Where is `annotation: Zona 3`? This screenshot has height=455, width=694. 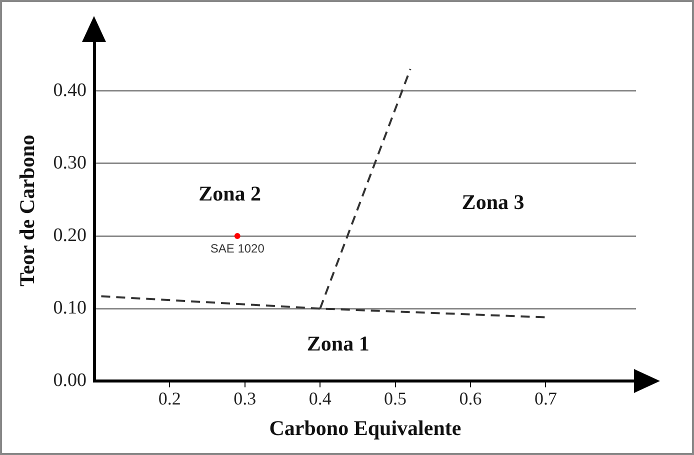 annotation: Zona 3 is located at coordinates (493, 202).